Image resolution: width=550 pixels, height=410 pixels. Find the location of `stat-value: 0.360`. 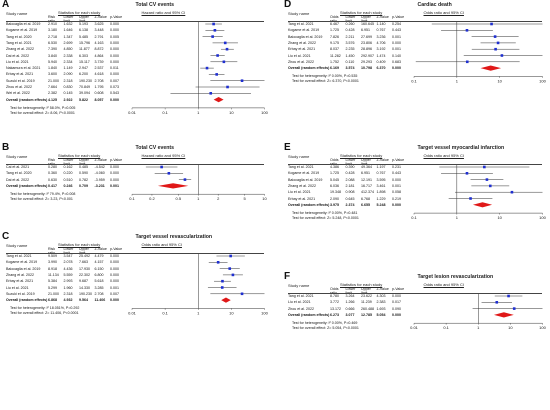

stat-value: 0.360 is located at coordinates (52, 173).